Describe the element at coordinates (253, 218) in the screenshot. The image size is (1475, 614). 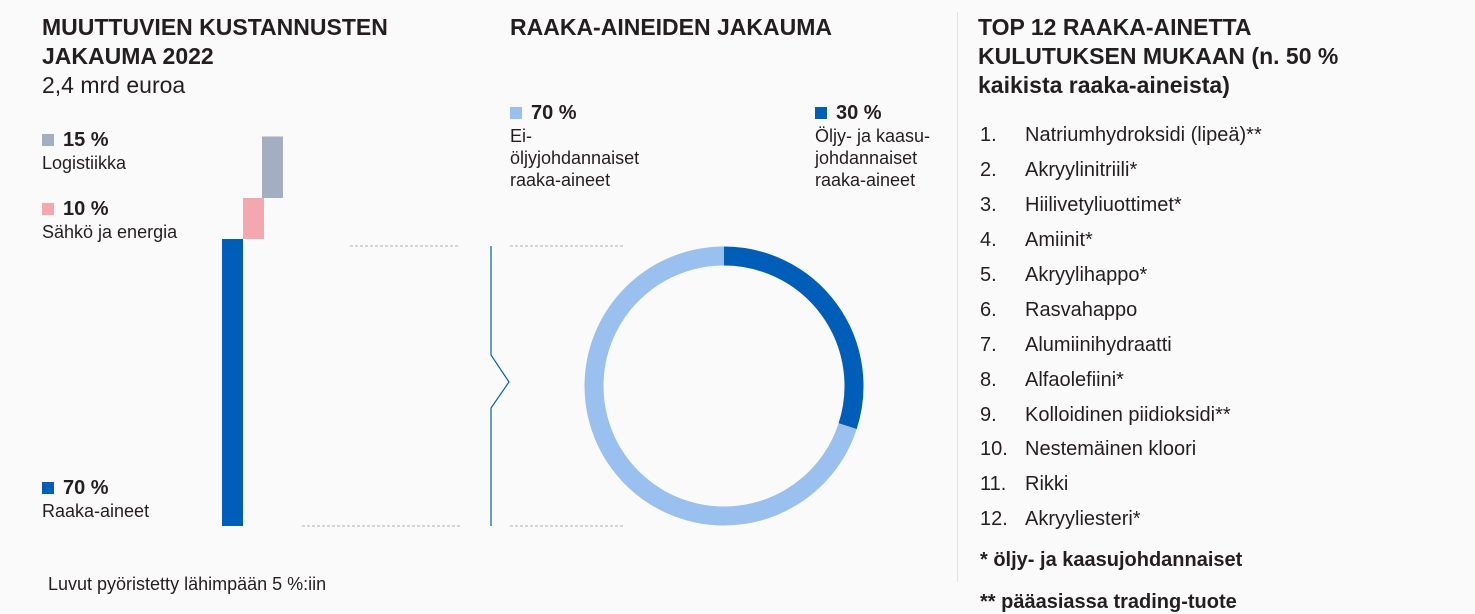
I see `waterfall-bar-energy` at that location.